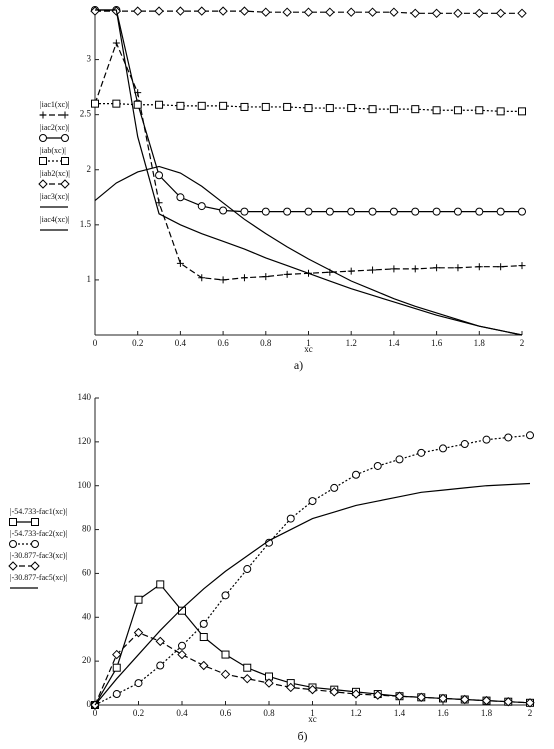 Image resolution: width=554 pixels, height=749 pixels. What do you see at coordinates (54, 127) in the screenshot?
I see `legend-label: |iac2(xc)|` at bounding box center [54, 127].